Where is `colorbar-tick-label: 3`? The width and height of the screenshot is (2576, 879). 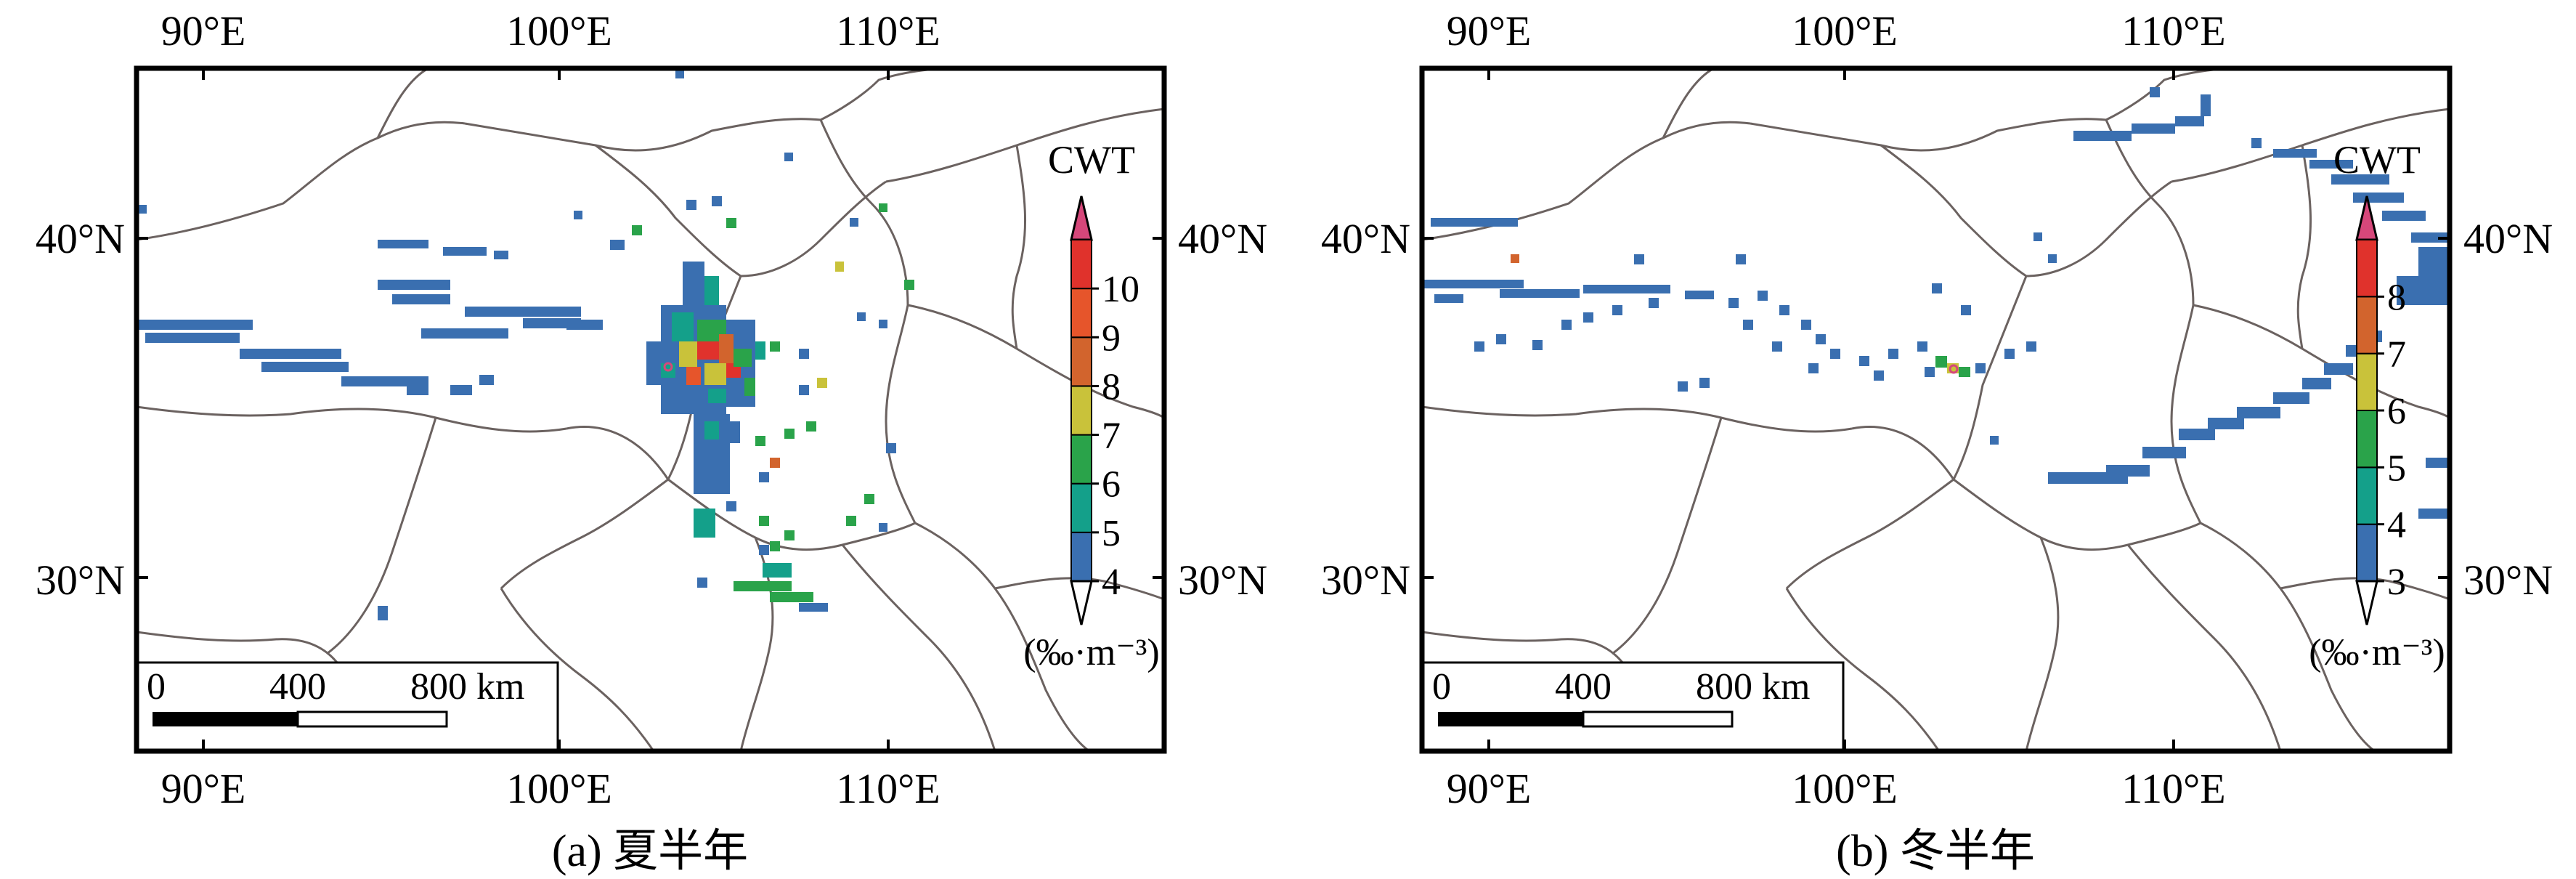
colorbar-tick-label: 3 is located at coordinates (2396, 582).